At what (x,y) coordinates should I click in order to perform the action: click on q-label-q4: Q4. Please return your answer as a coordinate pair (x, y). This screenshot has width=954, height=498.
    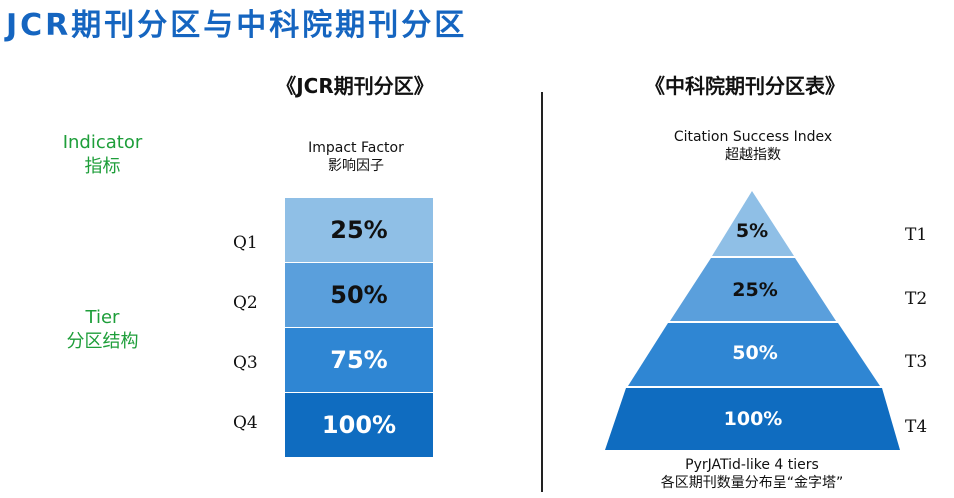
    Looking at the image, I should click on (245, 423).